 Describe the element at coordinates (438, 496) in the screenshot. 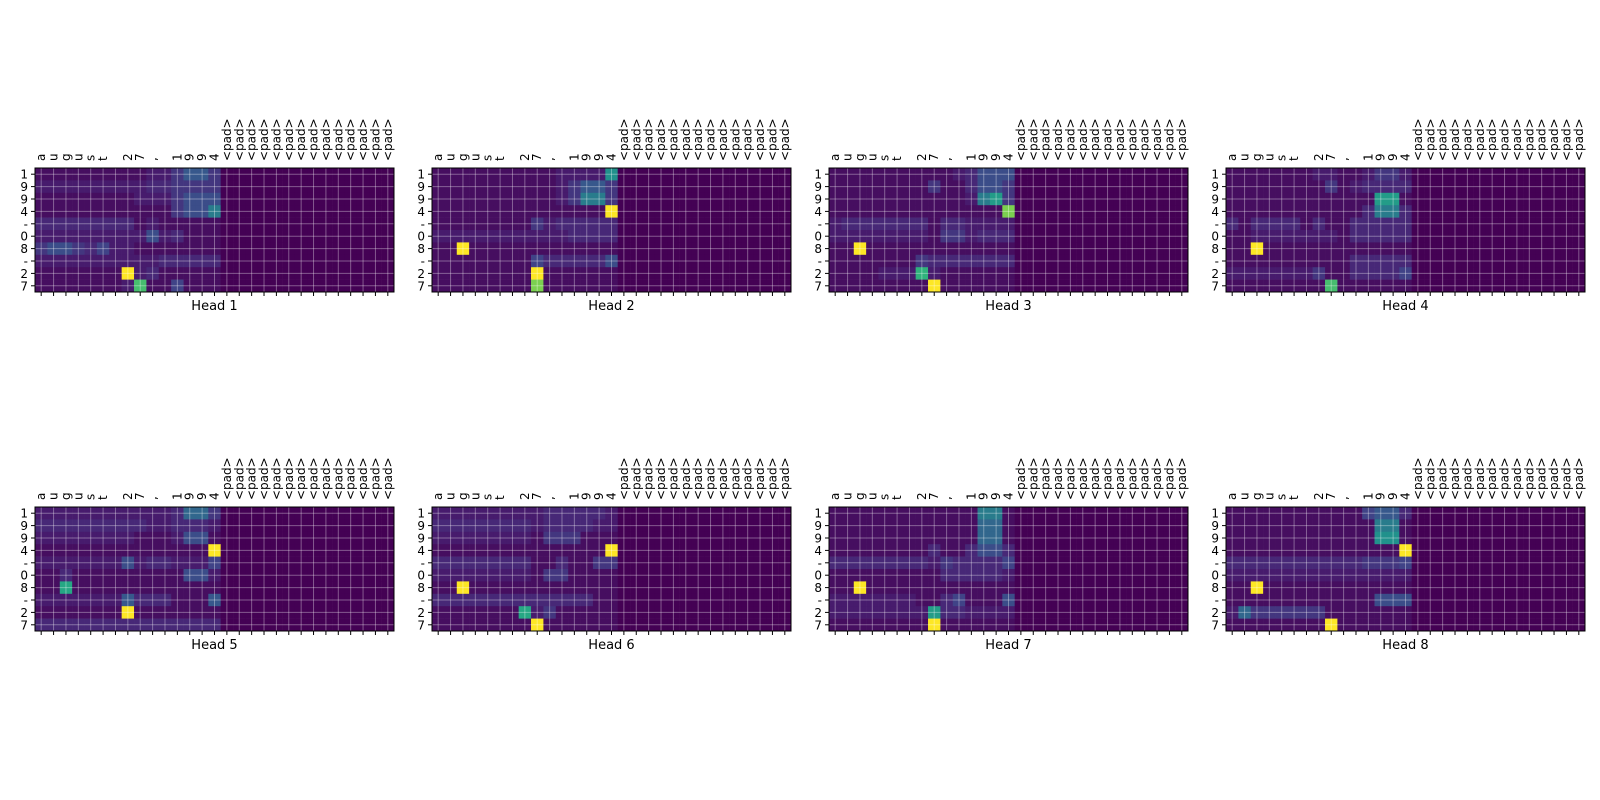

I see `x-tick-label: a` at that location.